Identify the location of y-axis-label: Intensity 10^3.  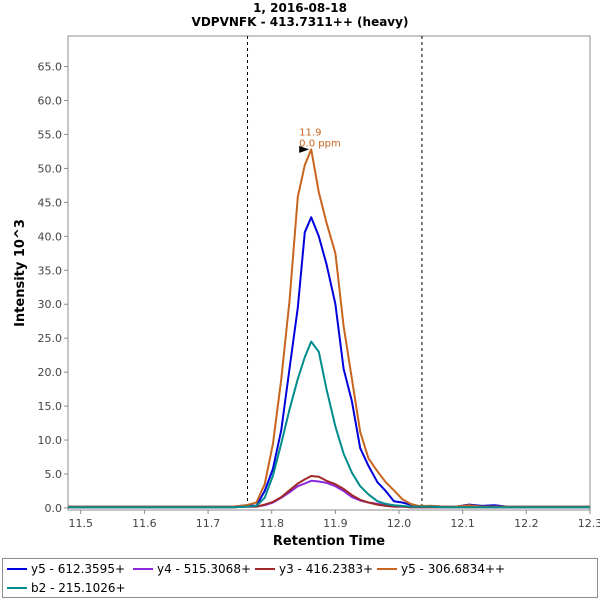
(20, 273).